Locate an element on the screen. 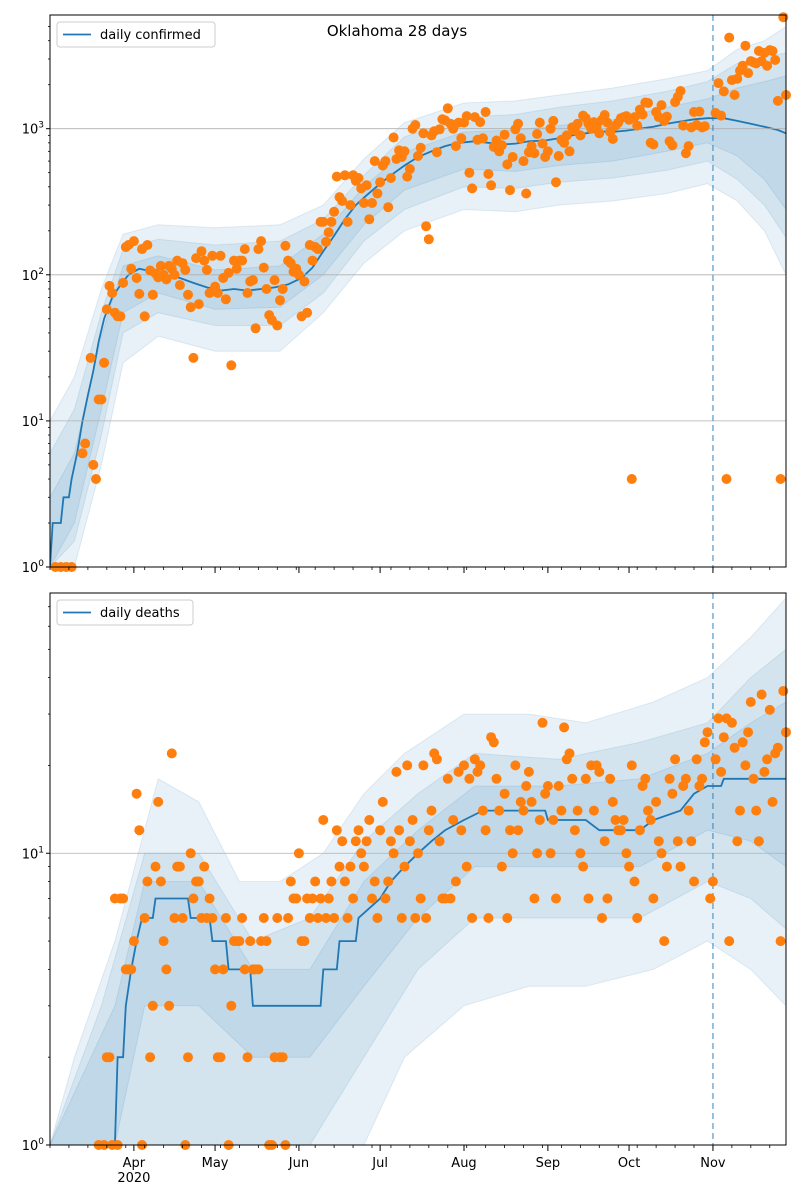 The height and width of the screenshot is (1204, 800). x-tick-label: May is located at coordinates (215, 1163).